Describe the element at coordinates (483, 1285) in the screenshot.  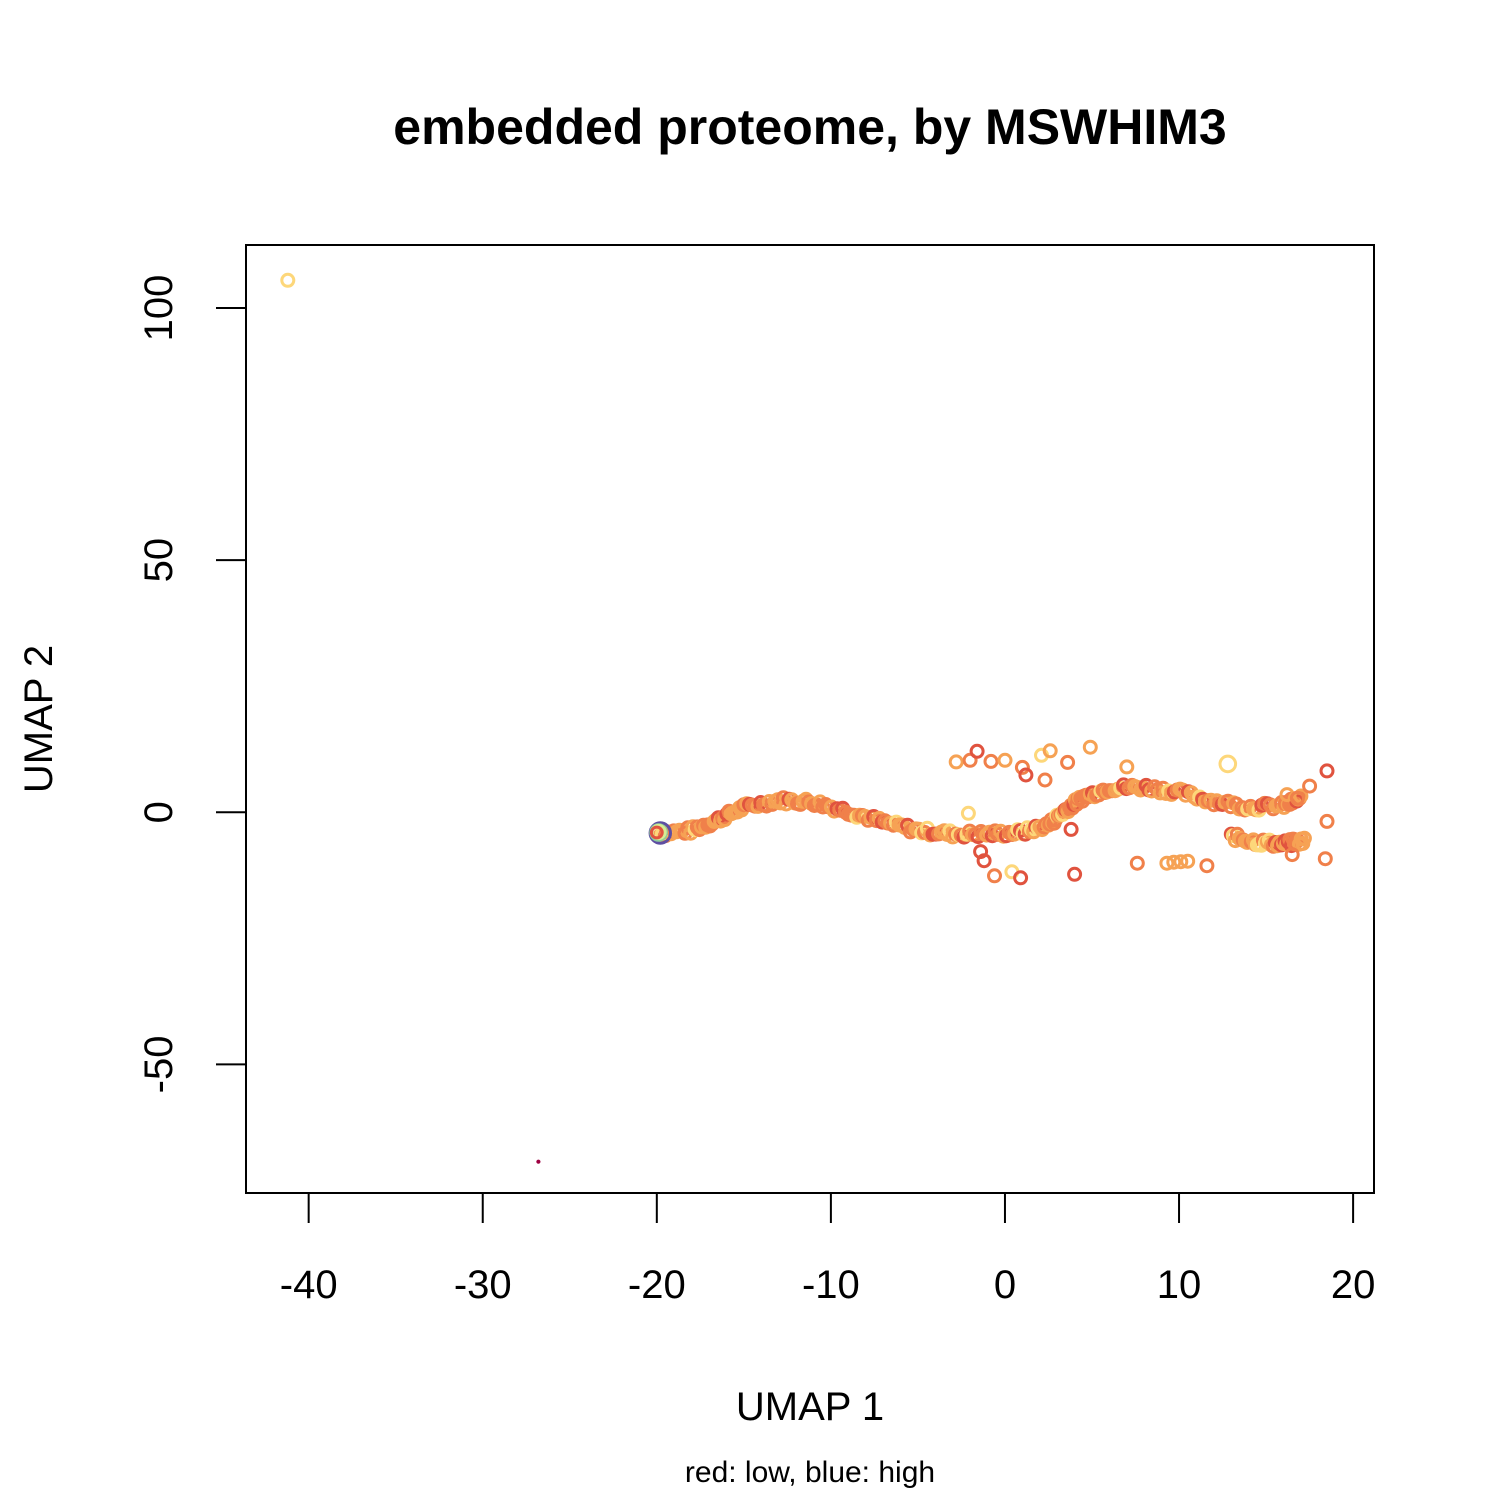
I see `x-tick-label: -30` at that location.